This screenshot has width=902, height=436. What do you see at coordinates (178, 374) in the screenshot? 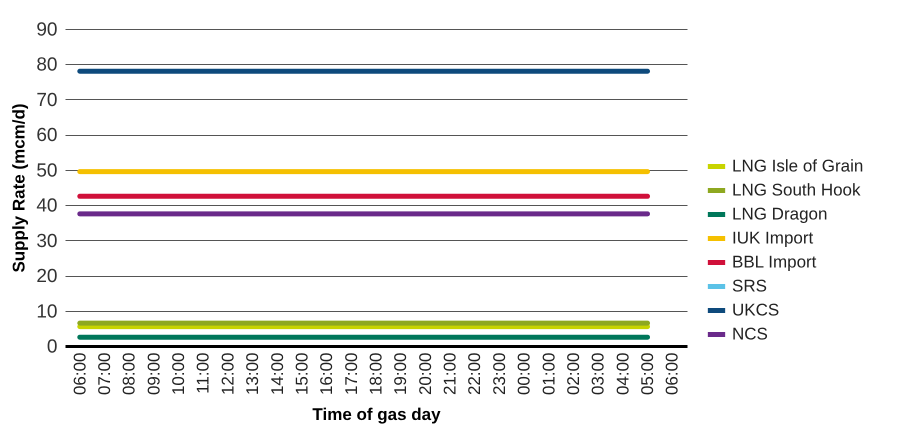
I see `x-tick-label: 10:00` at bounding box center [178, 374].